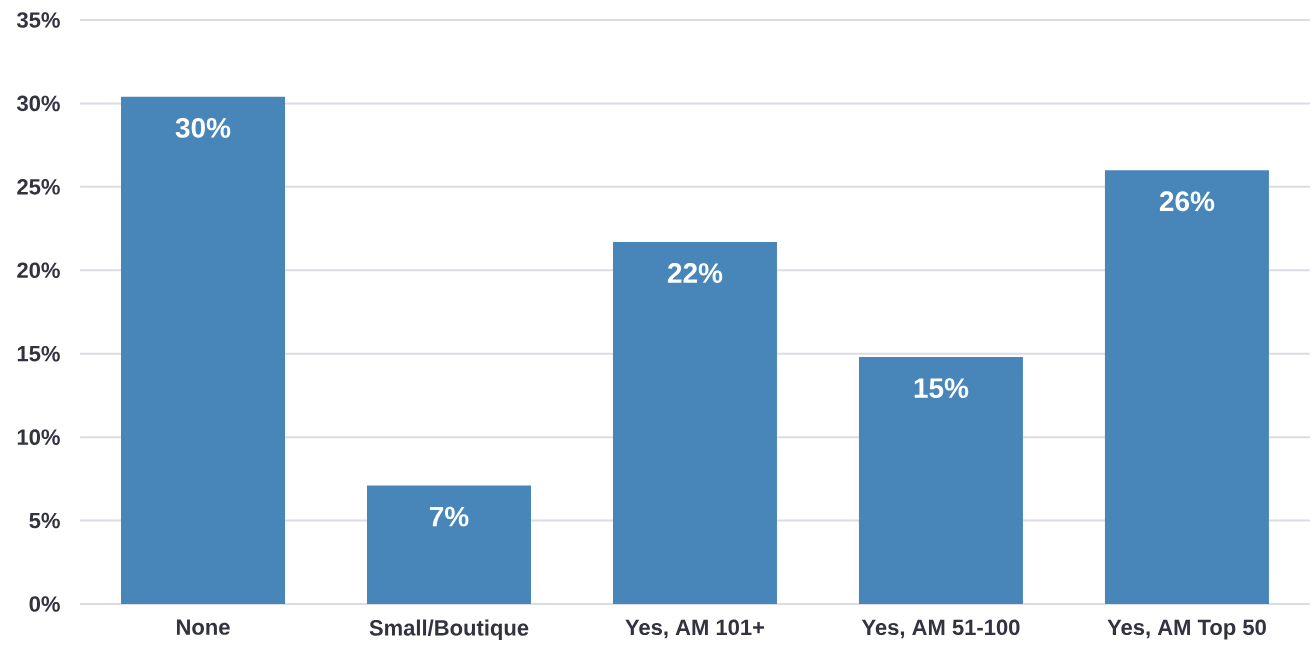  I want to click on y-tick-label: 30%, so click(38, 103).